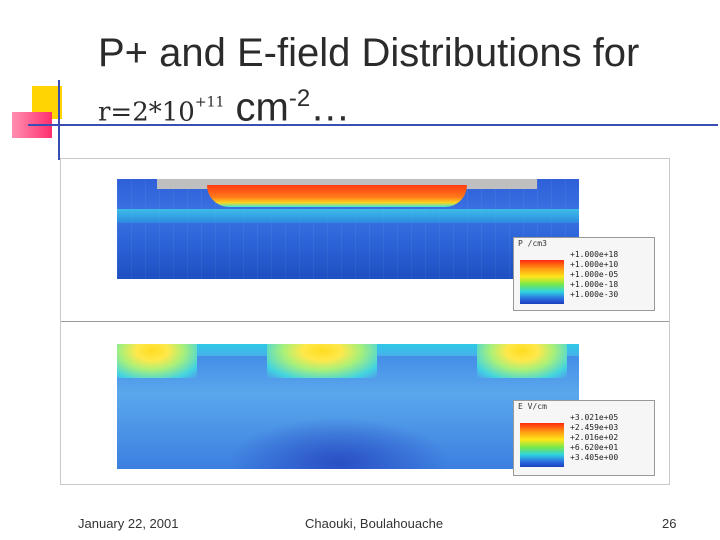 The height and width of the screenshot is (540, 720). What do you see at coordinates (532, 243) in the screenshot?
I see `legend-unit-label: P /cm3` at bounding box center [532, 243].